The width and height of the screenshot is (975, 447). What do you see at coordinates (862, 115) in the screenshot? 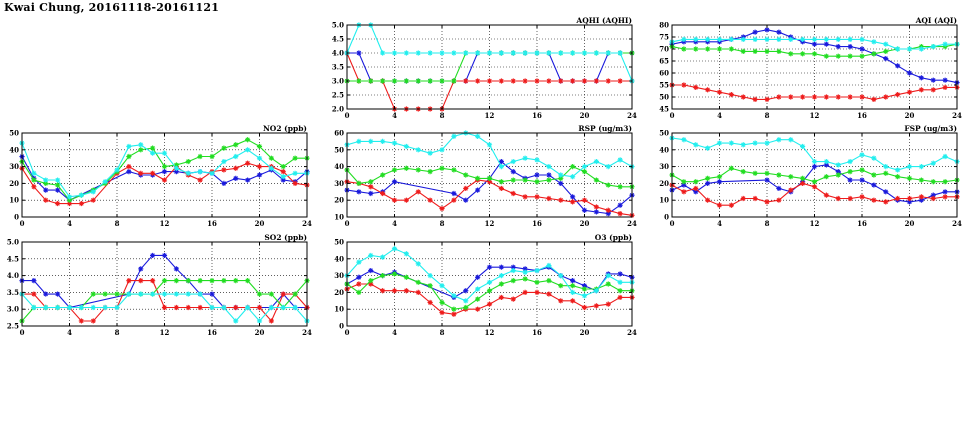
I see `aqi-xtick-label: 16` at bounding box center [862, 115].